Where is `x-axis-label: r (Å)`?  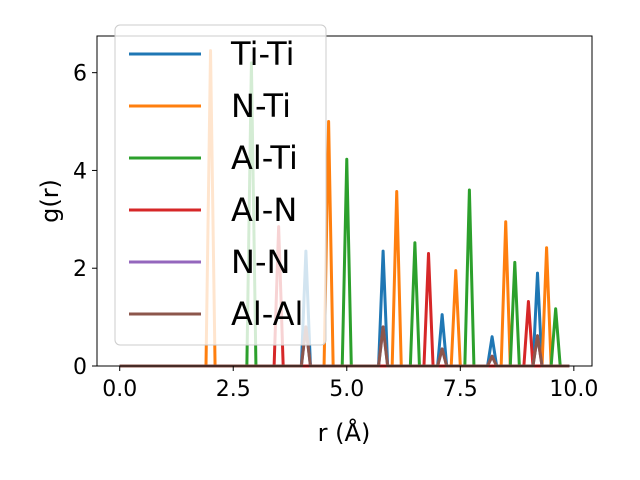 x-axis-label: r (Å) is located at coordinates (344, 432).